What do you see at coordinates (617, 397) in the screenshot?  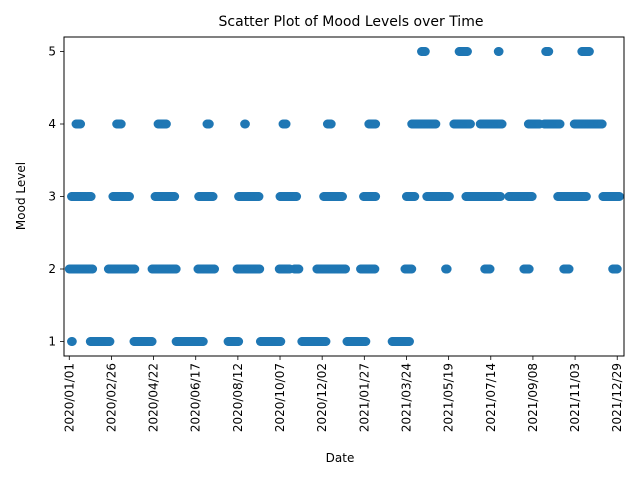 I see `x-tick-label: 2021/12/29` at bounding box center [617, 397].